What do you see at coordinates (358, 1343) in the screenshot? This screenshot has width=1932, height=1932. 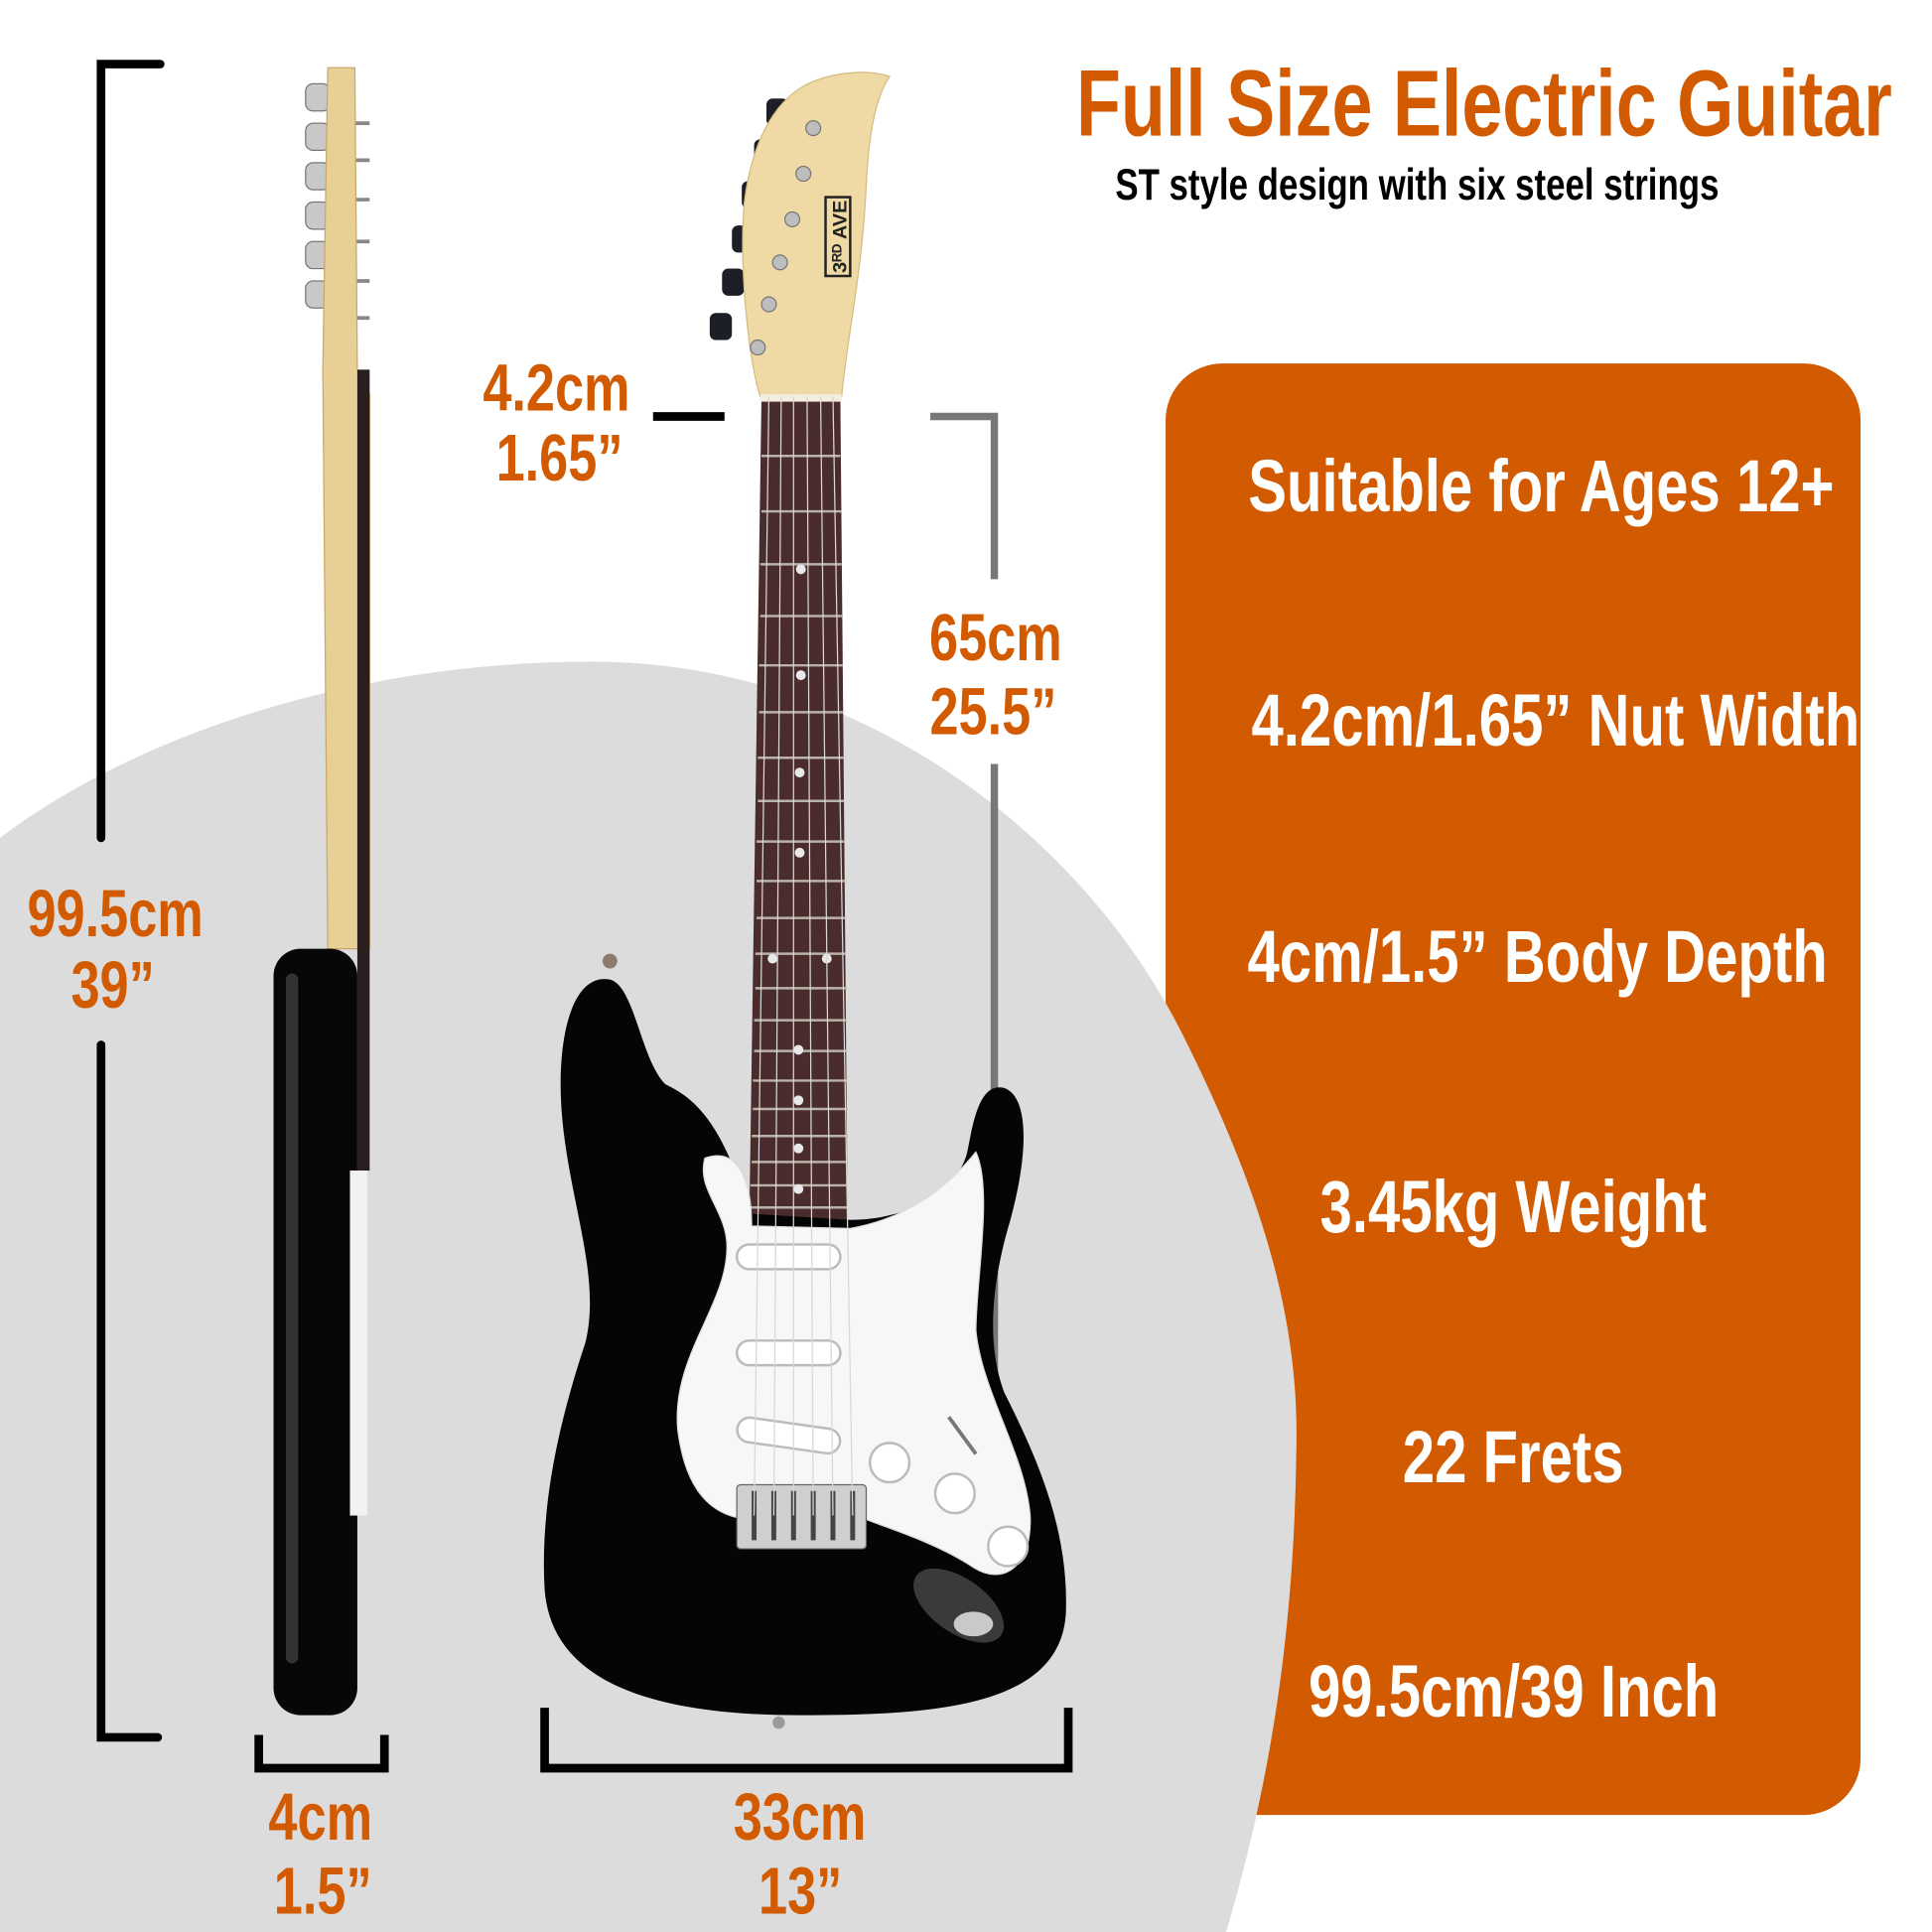 I see `side-pickguard` at bounding box center [358, 1343].